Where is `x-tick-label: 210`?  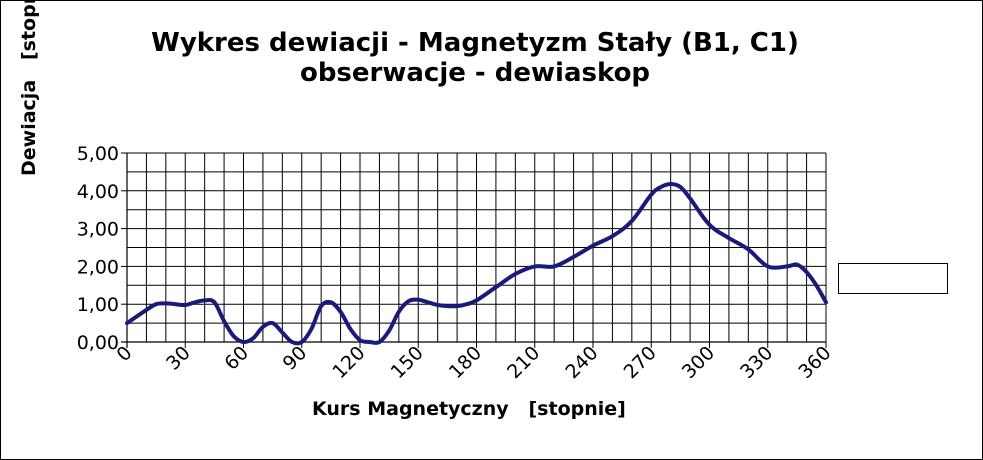
x-tick-label: 210 is located at coordinates (523, 362).